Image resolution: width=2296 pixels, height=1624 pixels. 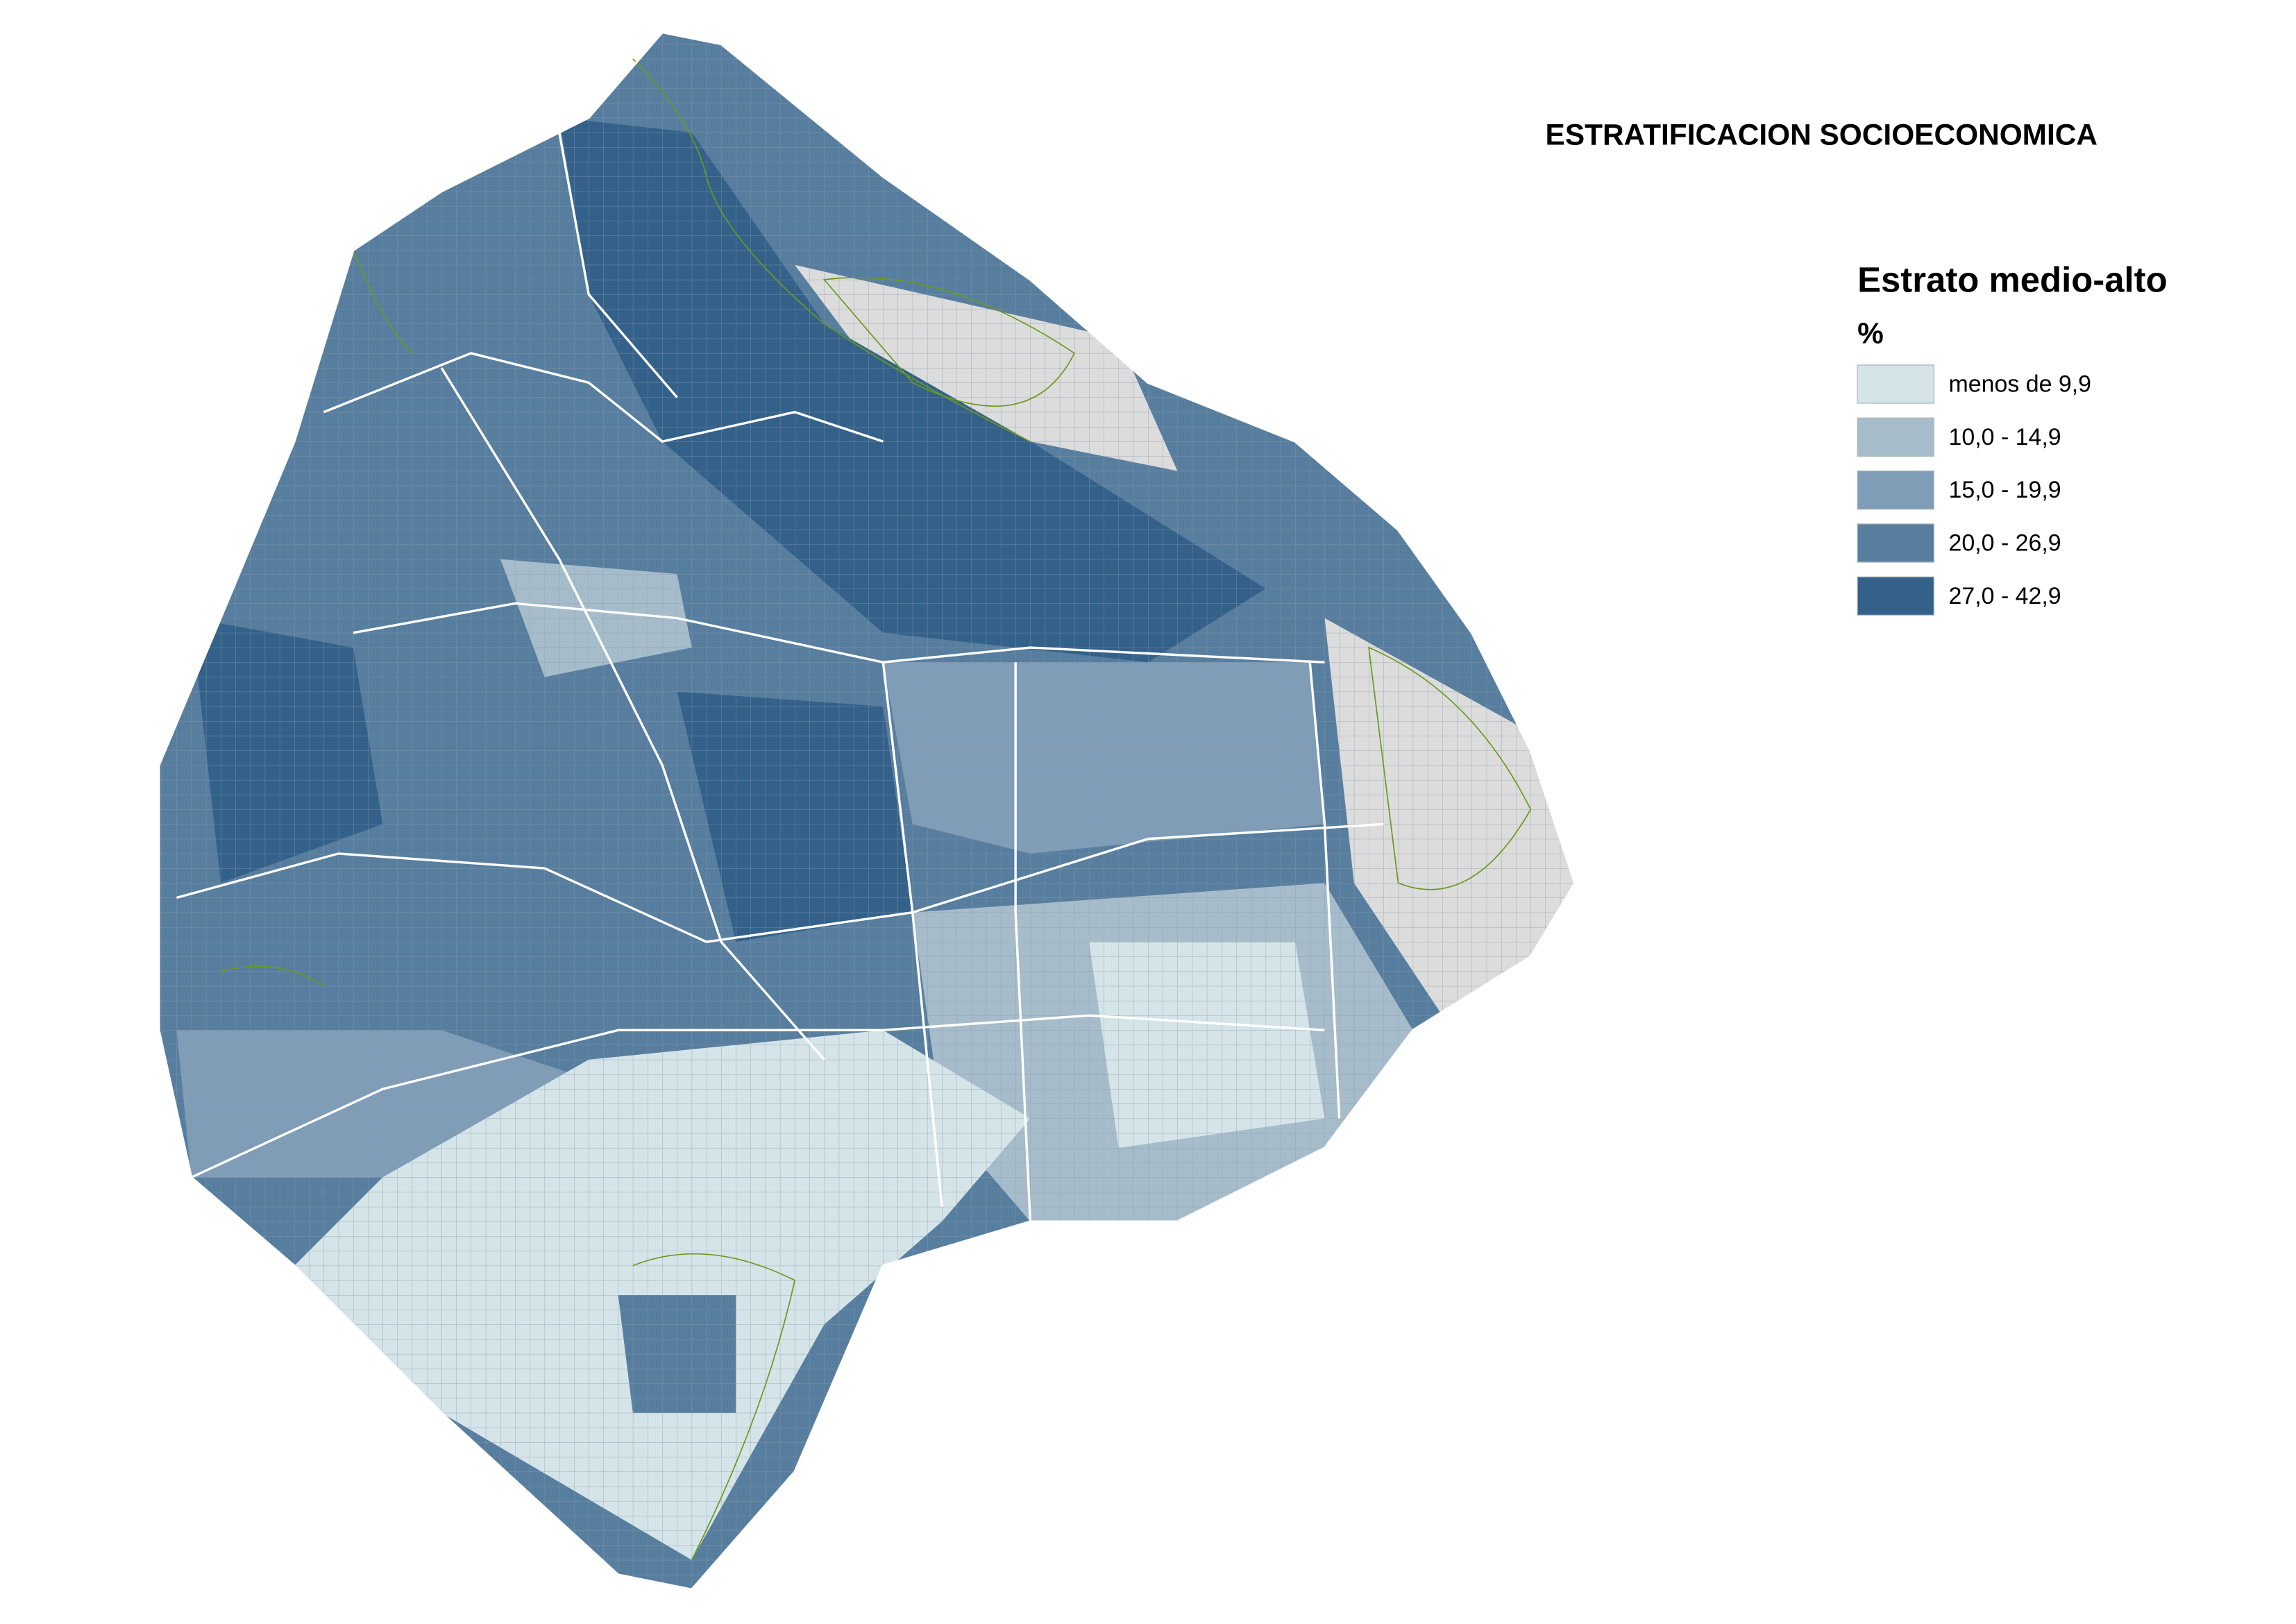 What do you see at coordinates (2005, 596) in the screenshot?
I see `legend-label: 27,0 - 42,9` at bounding box center [2005, 596].